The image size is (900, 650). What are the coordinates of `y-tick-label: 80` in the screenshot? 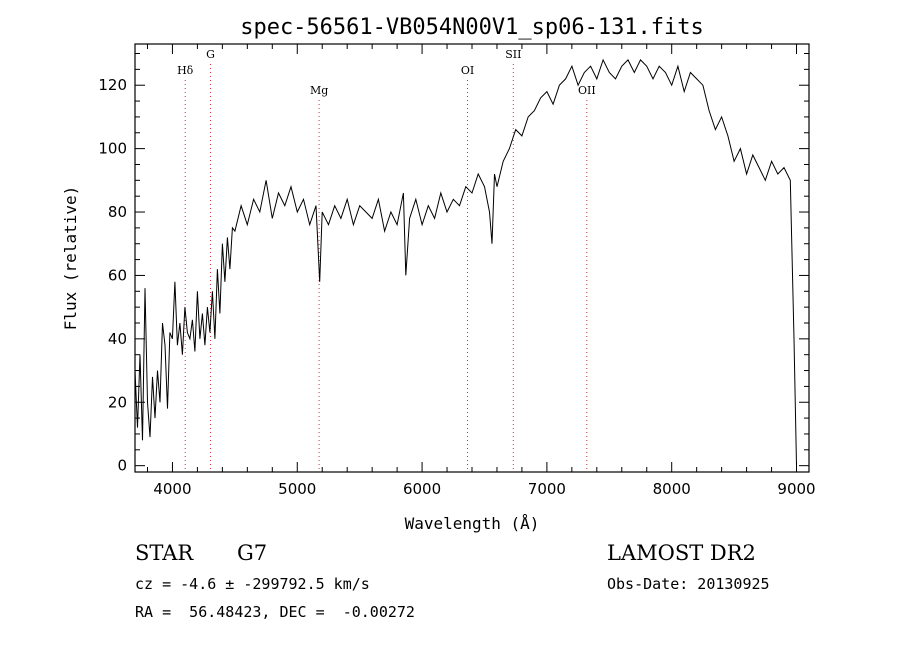 It's located at (117, 212).